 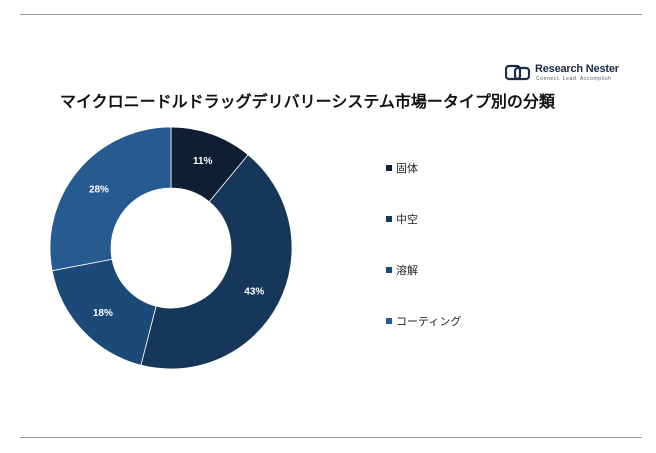 I want to click on legend-item-4: コーティング, so click(x=423, y=321).